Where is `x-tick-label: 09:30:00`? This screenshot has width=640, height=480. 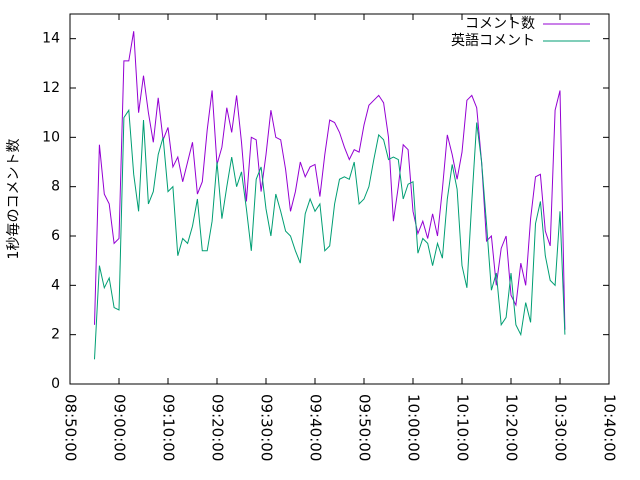 x-tick-label: 09:30:00 is located at coordinates (267, 427).